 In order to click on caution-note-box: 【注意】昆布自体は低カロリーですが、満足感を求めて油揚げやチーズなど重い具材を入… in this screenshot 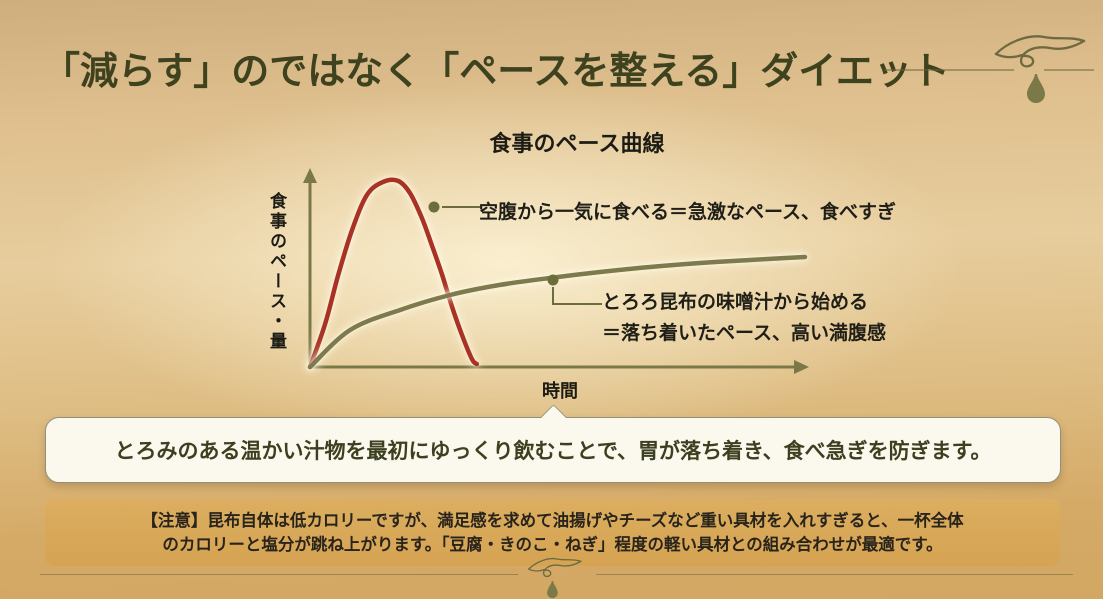, I will do `click(552, 532)`.